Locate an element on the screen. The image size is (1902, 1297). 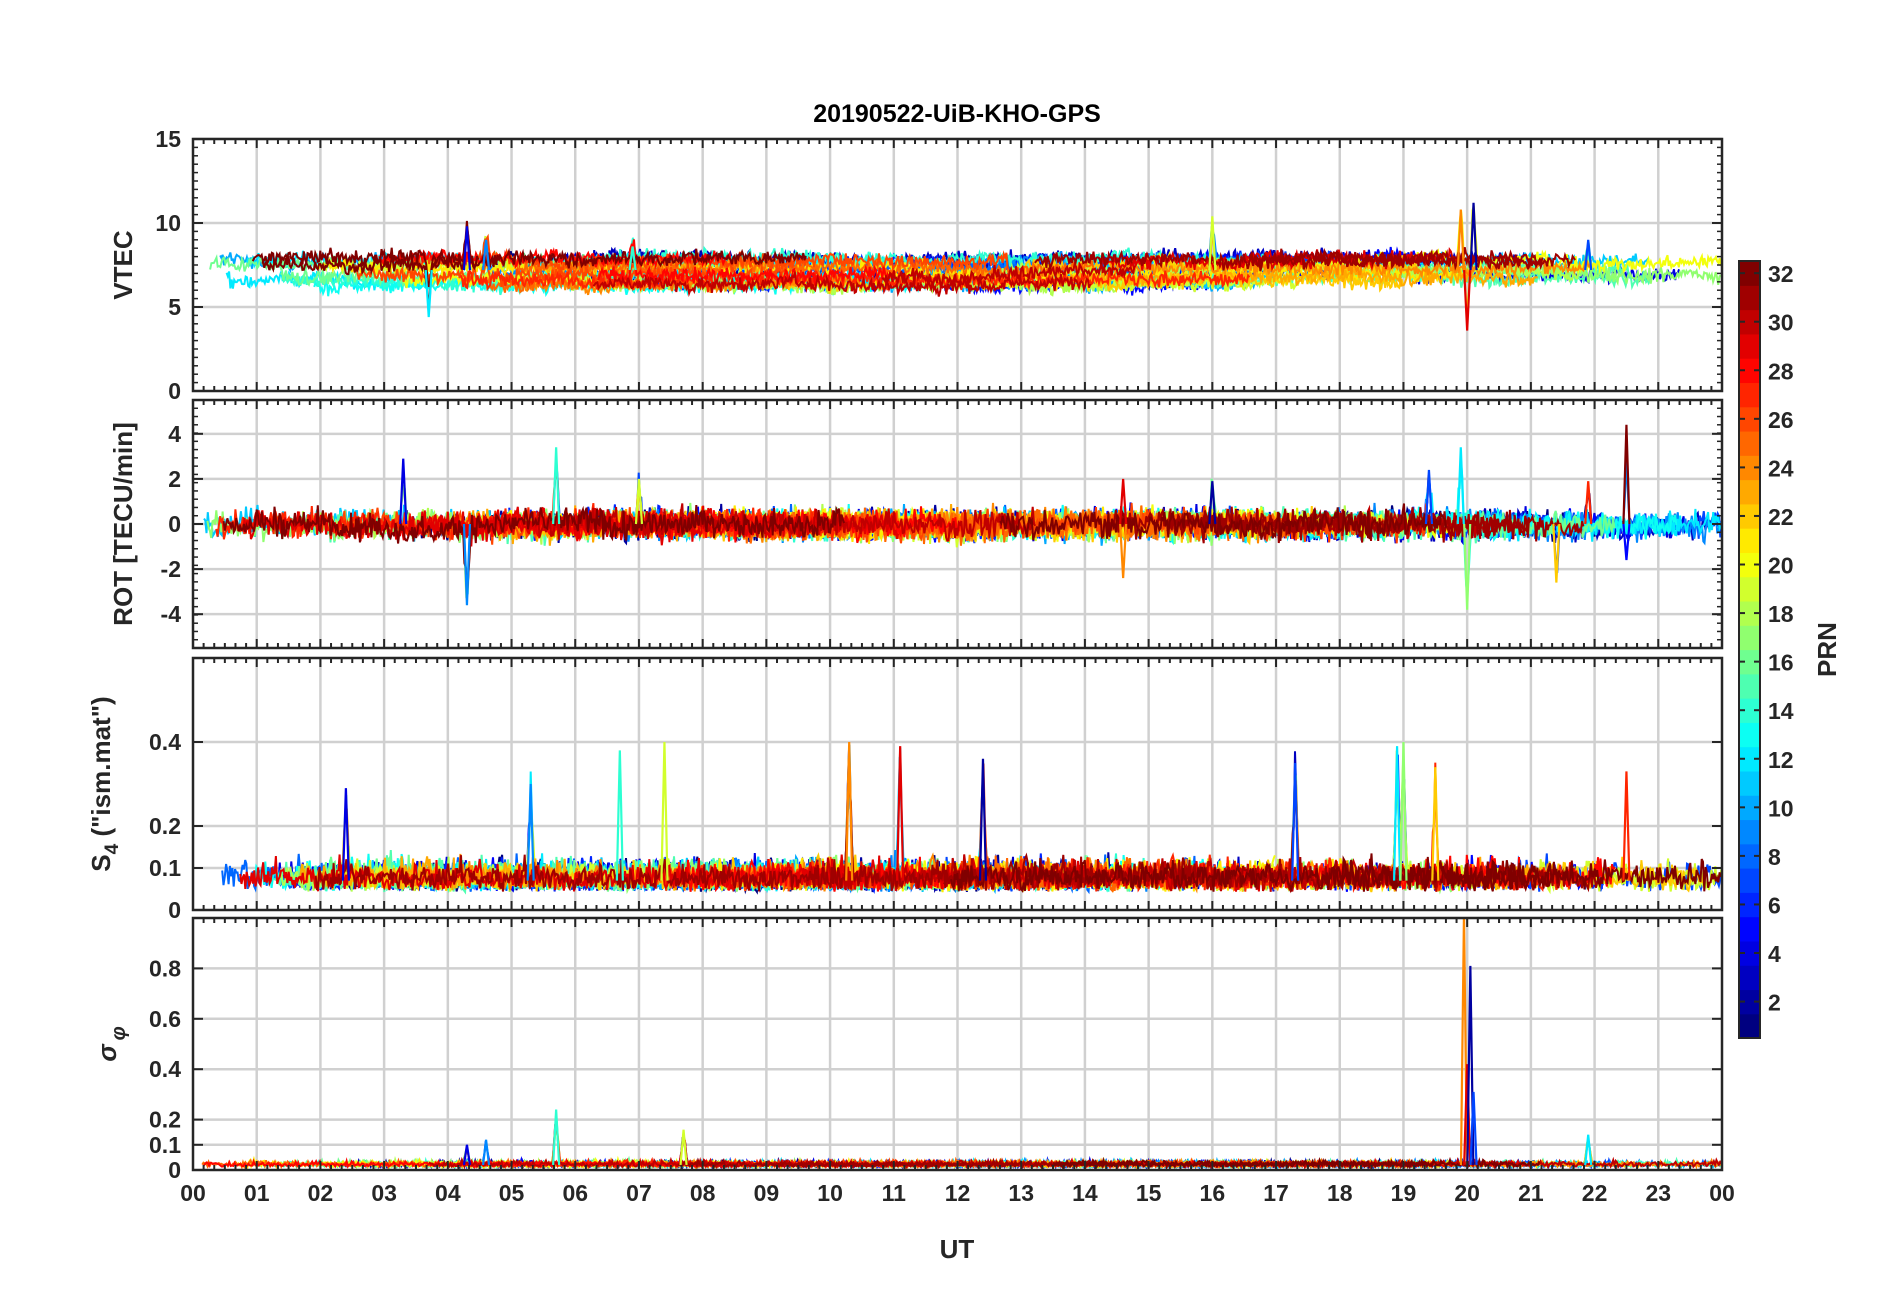
colorbar-tick-label: 28 is located at coordinates (1781, 371).